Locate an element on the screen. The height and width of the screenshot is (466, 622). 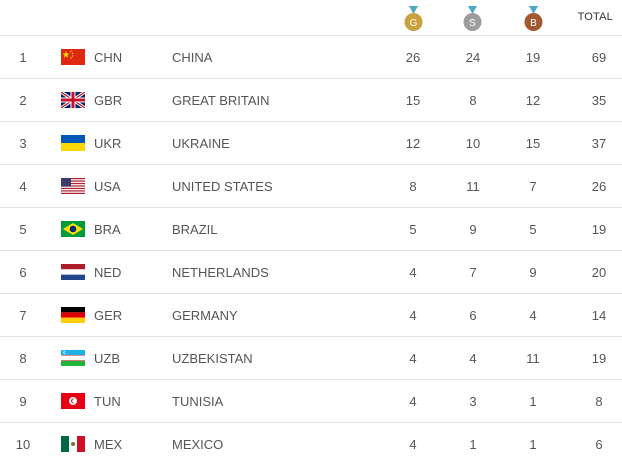
country-code: BRA is located at coordinates (107, 229).